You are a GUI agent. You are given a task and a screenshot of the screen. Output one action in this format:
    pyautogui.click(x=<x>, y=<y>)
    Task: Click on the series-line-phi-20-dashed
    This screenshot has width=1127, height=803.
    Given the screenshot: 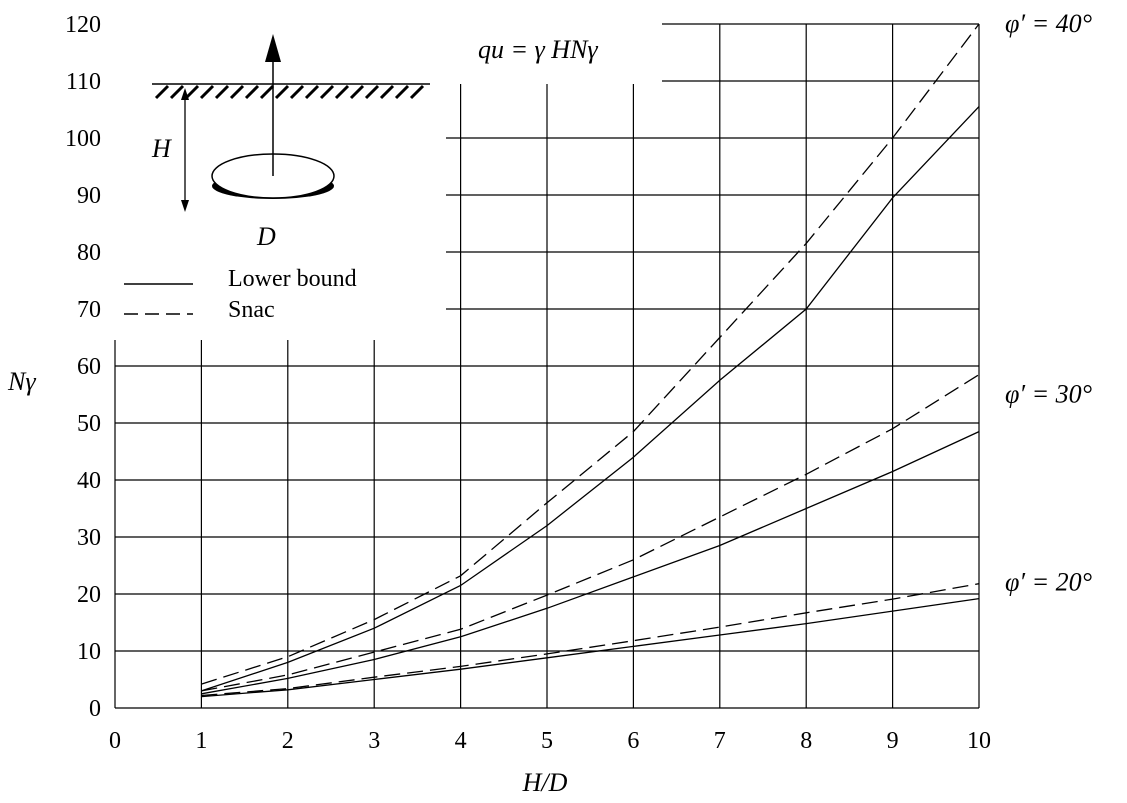 What is the action you would take?
    pyautogui.click(x=590, y=640)
    